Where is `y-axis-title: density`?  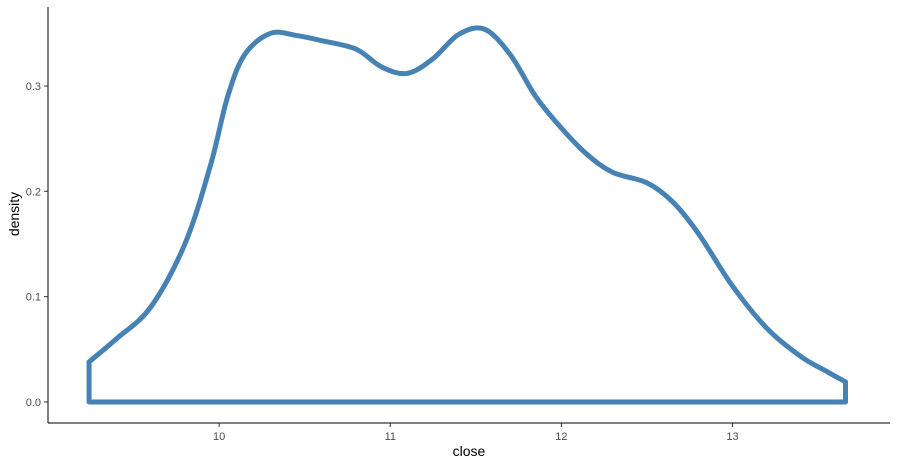
y-axis-title: density is located at coordinates (14, 214).